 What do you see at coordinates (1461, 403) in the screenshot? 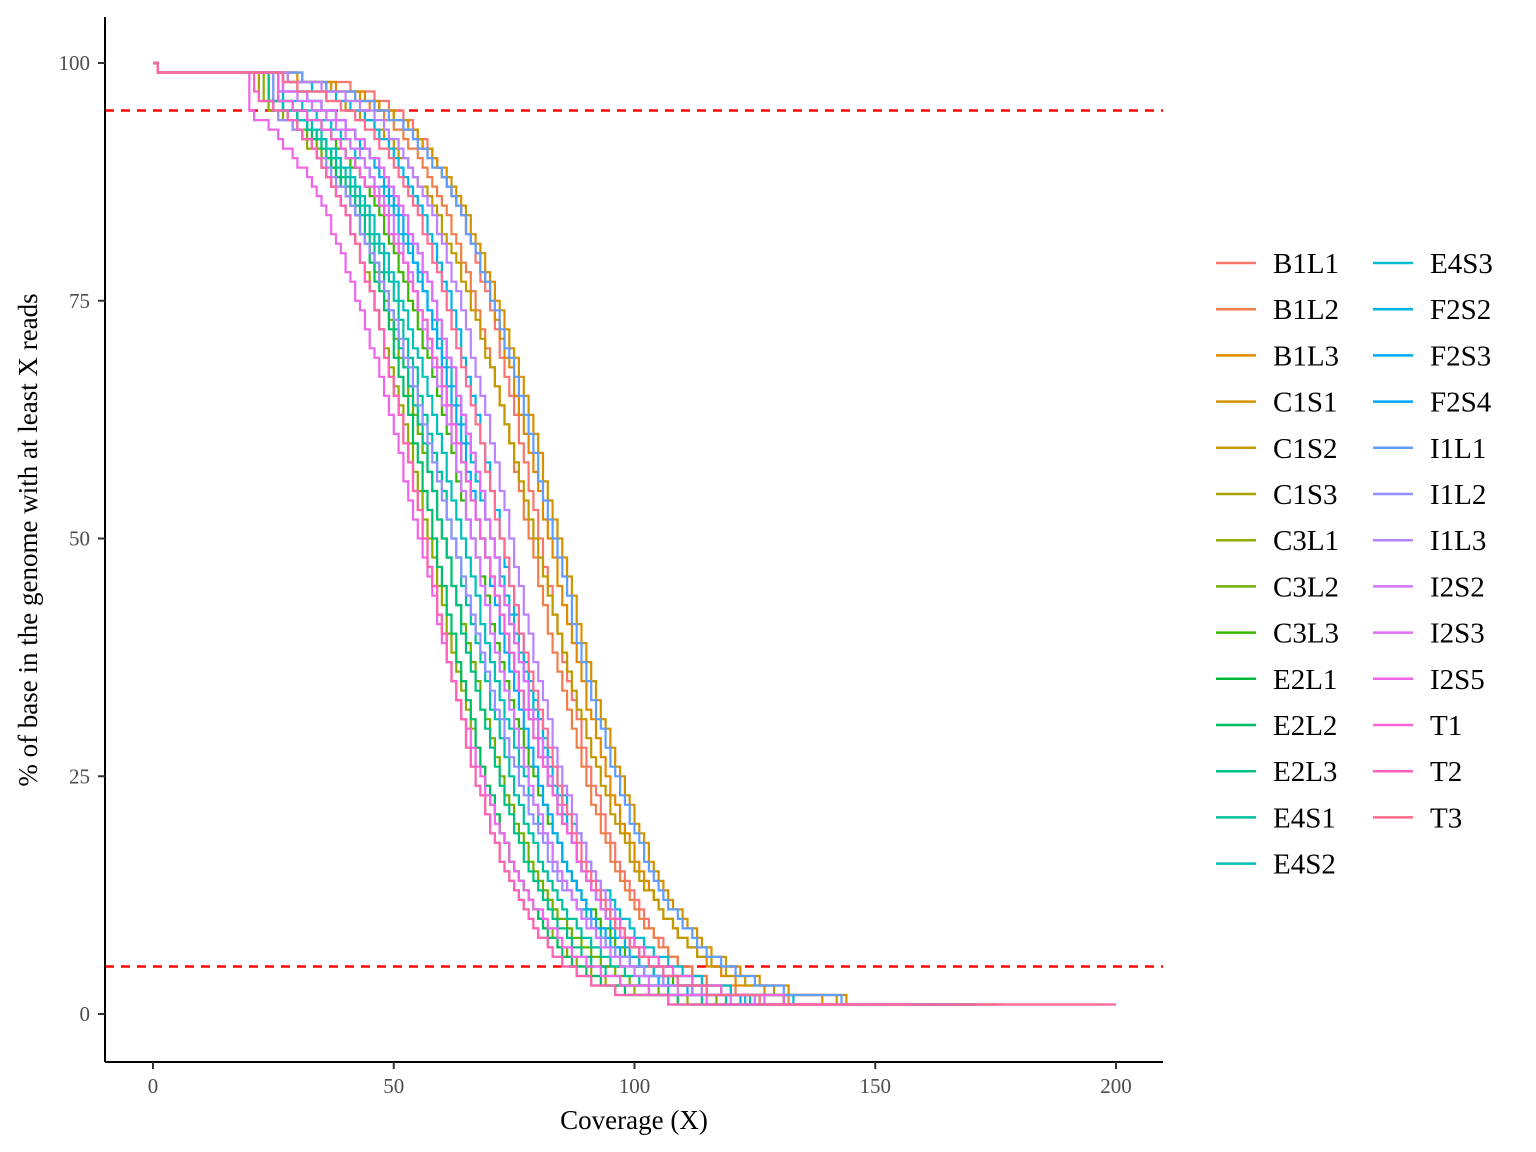
I see `legend-label-F2S4: F2S4` at bounding box center [1461, 403].